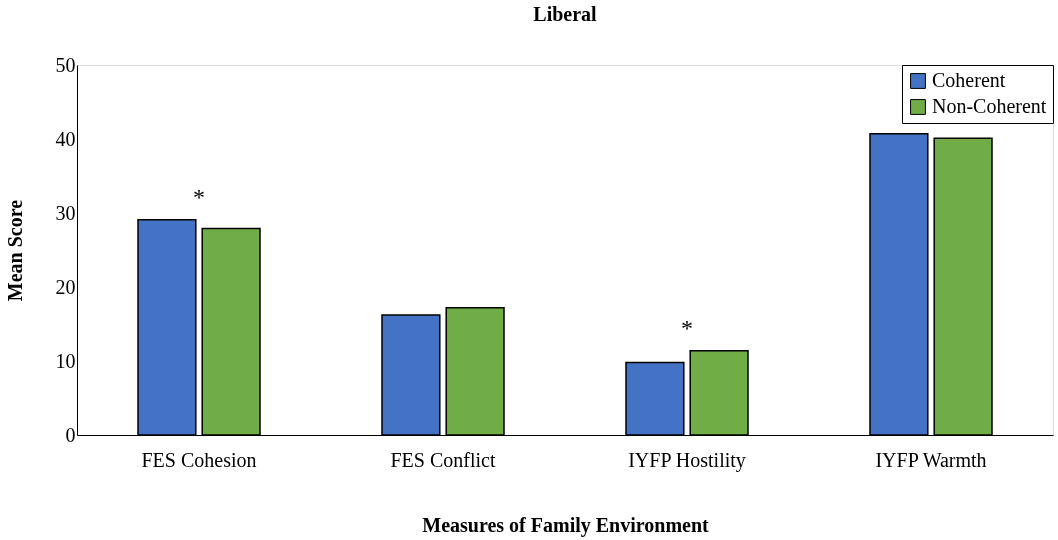 The height and width of the screenshot is (540, 1058). What do you see at coordinates (565, 14) in the screenshot?
I see `chart-title: Liberal` at bounding box center [565, 14].